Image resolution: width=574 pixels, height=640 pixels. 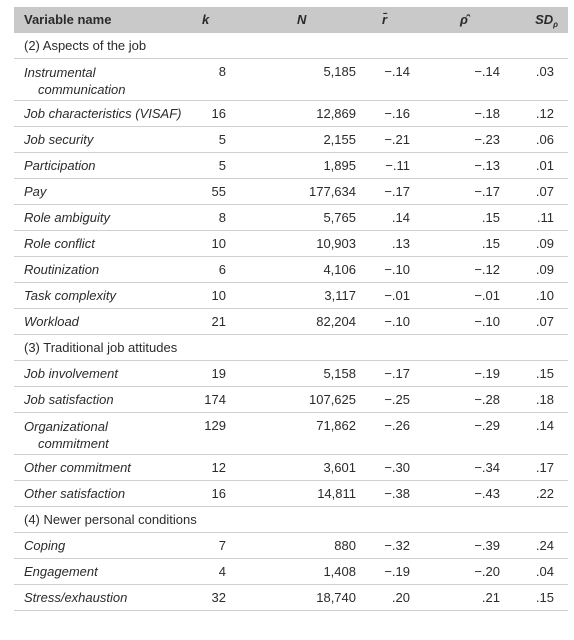 I want to click on variable-name-cell: Workload, so click(x=51, y=322).